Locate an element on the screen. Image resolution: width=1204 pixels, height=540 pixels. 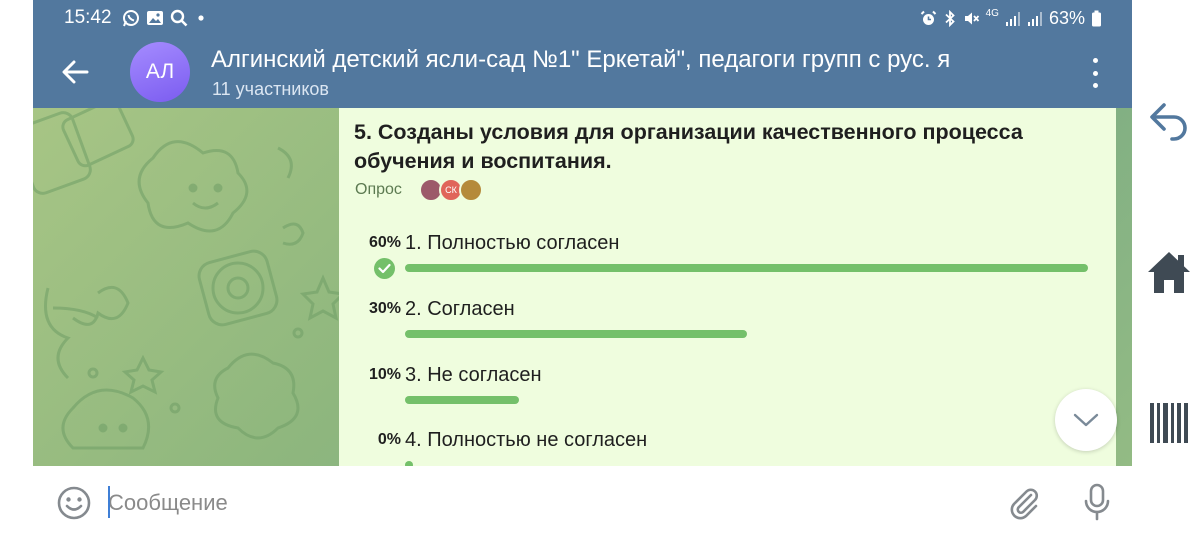
status-time: 15:42 is located at coordinates (88, 17).